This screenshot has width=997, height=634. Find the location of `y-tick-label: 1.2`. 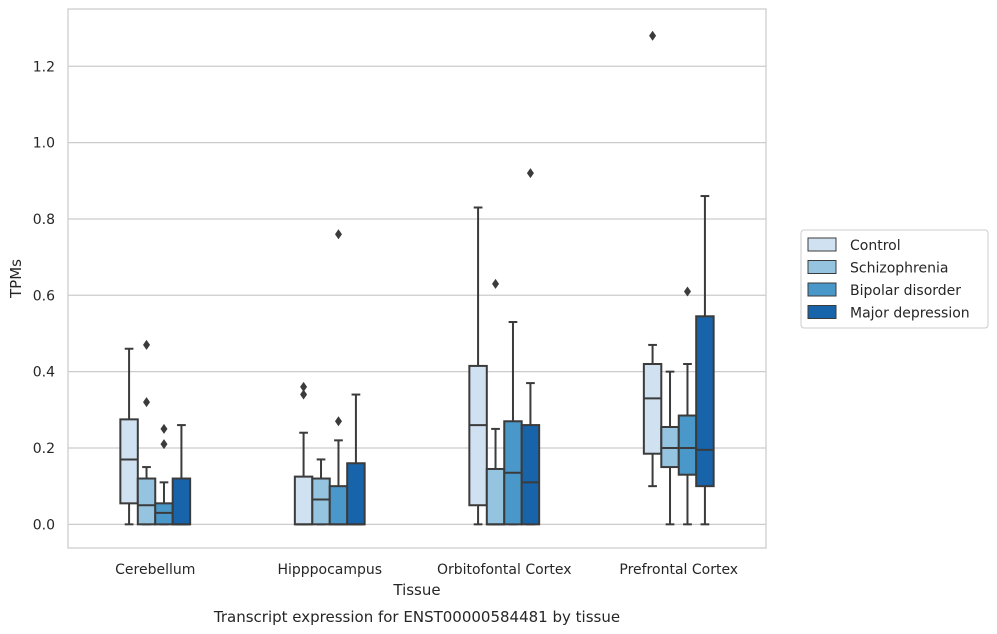

y-tick-label: 1.2 is located at coordinates (44, 67).